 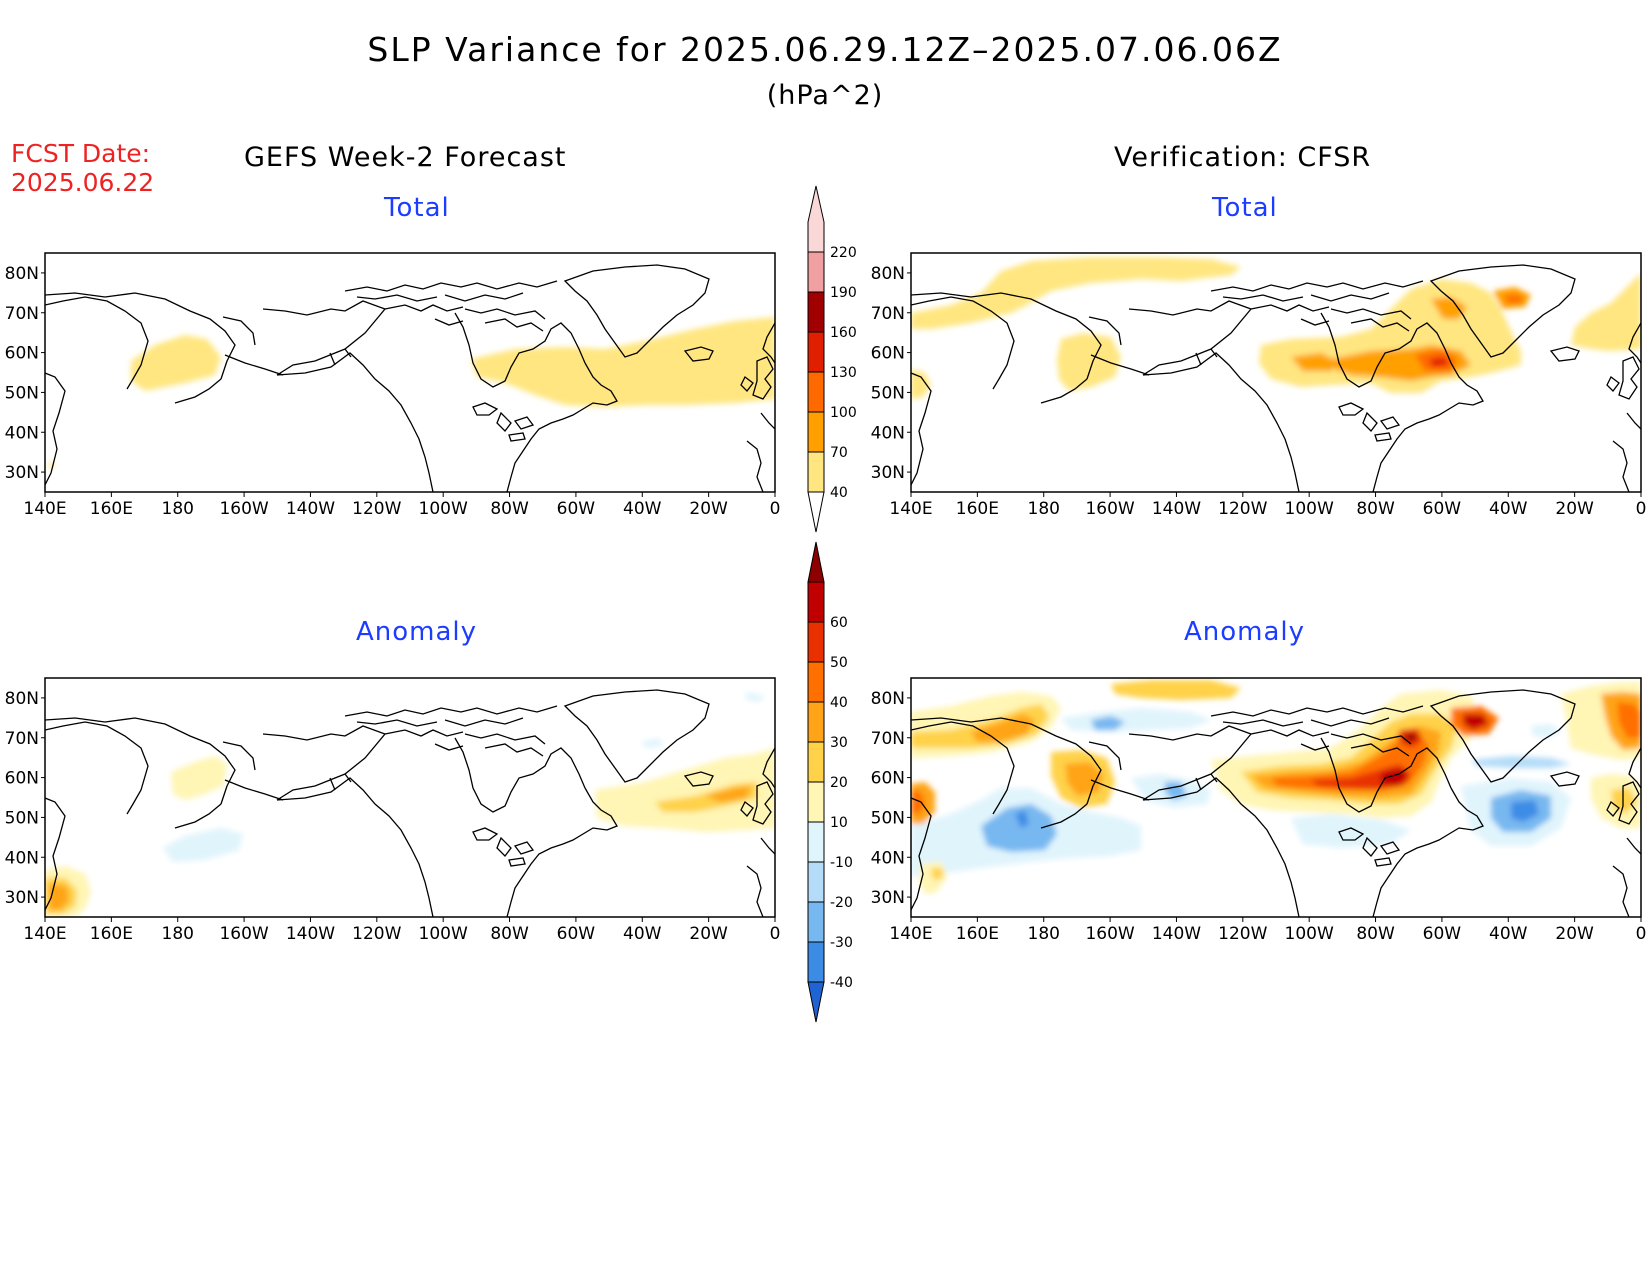 What do you see at coordinates (843, 413) in the screenshot?
I see `colorbar-total-label: 100` at bounding box center [843, 413].